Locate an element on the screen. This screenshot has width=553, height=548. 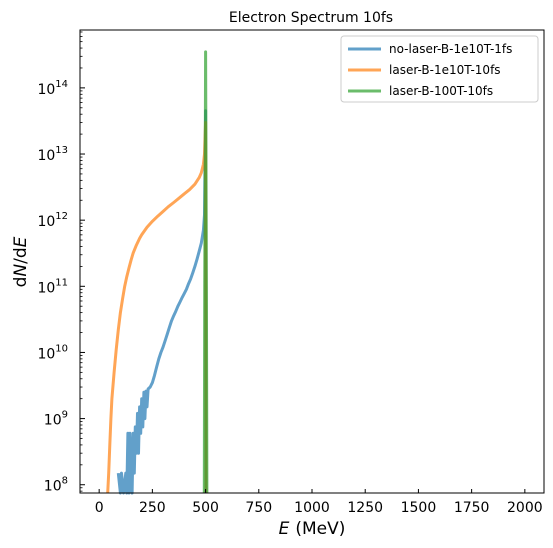
y-axis-ticks: 10⁸ 10⁹ 10¹⁰ 10¹¹ 10¹² 10¹³ 10¹⁴ is located at coordinates (61, 263).